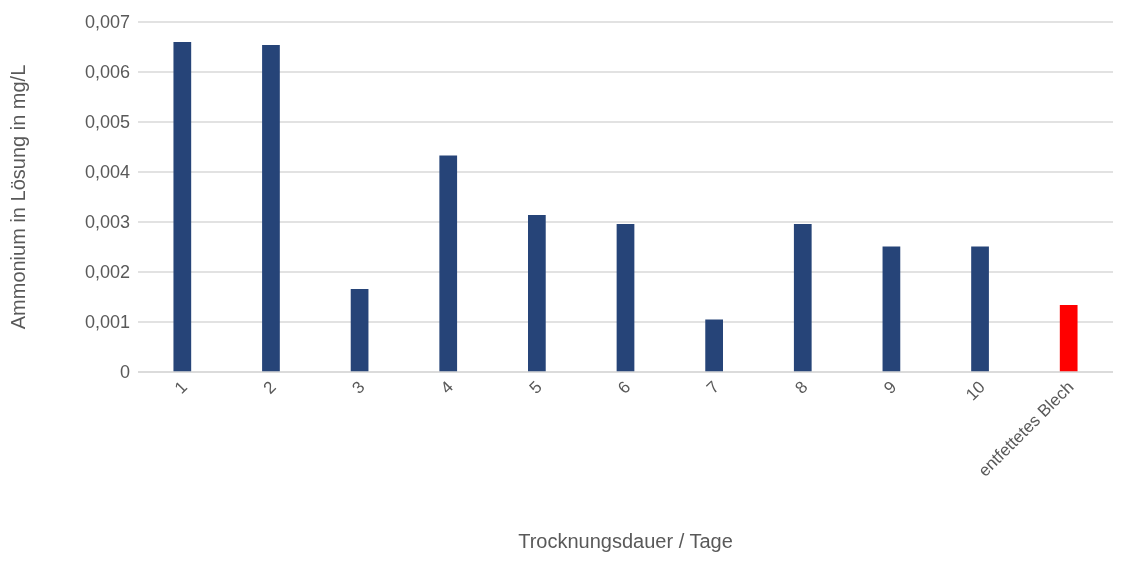 The image size is (1131, 570). I want to click on x-tick-label: 8, so click(801, 387).